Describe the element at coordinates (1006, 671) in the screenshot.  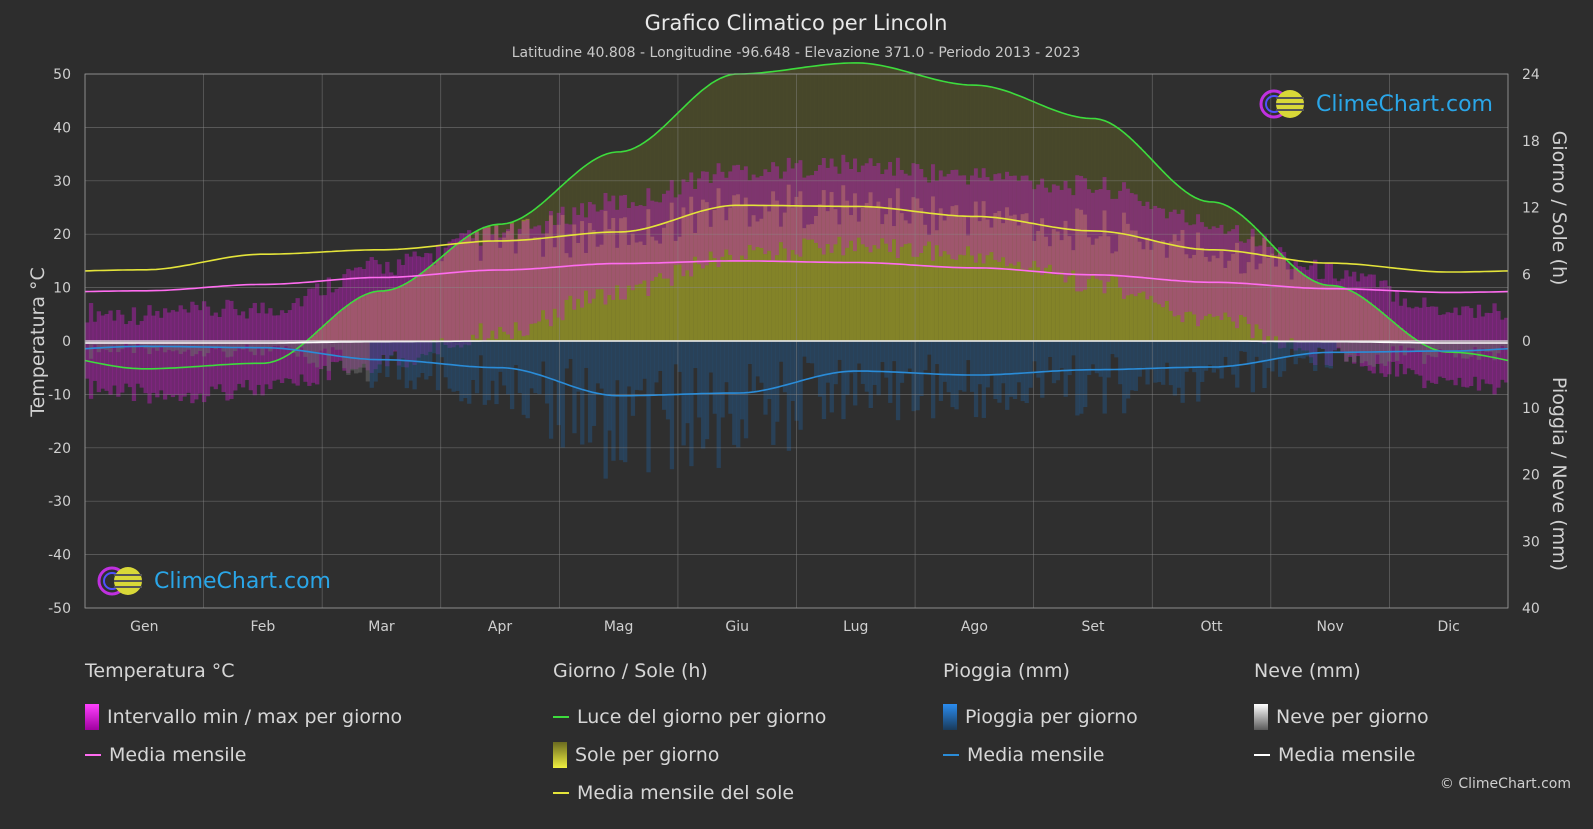
I see `legend-rain-title: Pioggia (mm)` at that location.